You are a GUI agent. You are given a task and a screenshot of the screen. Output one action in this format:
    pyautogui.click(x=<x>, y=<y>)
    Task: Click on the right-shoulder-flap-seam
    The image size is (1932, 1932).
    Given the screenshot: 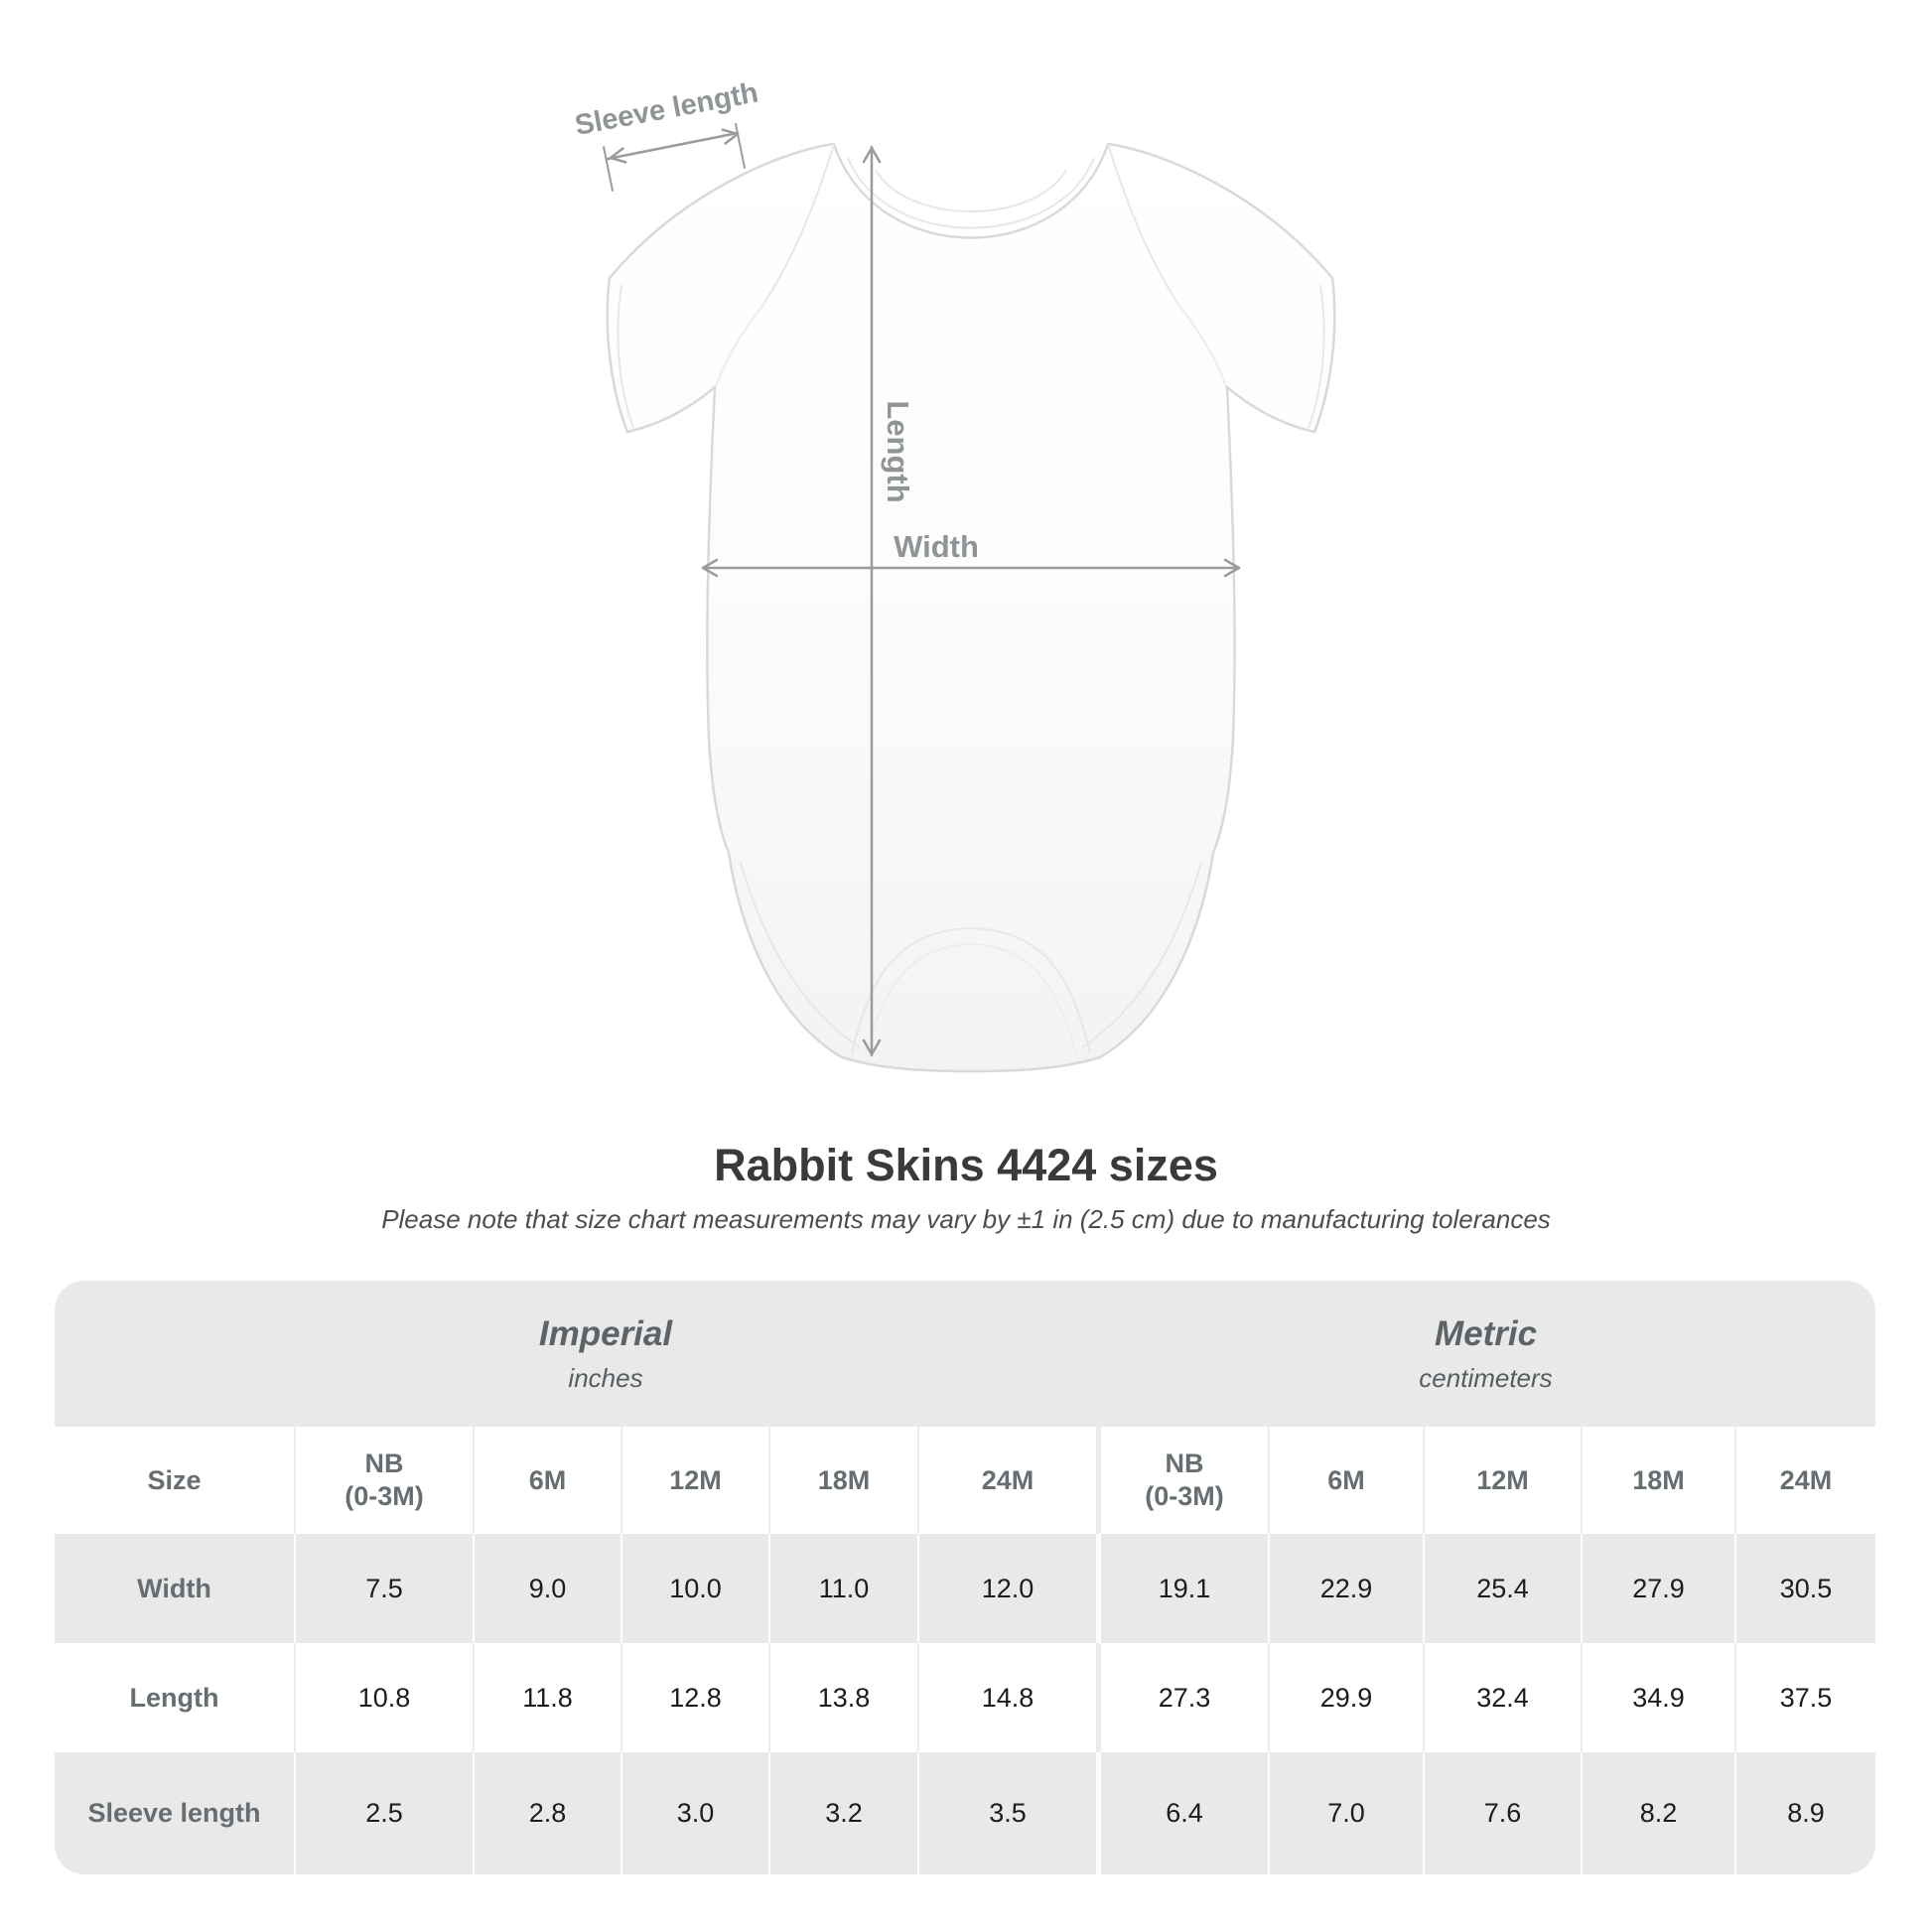 What is the action you would take?
    pyautogui.click(x=1143, y=224)
    